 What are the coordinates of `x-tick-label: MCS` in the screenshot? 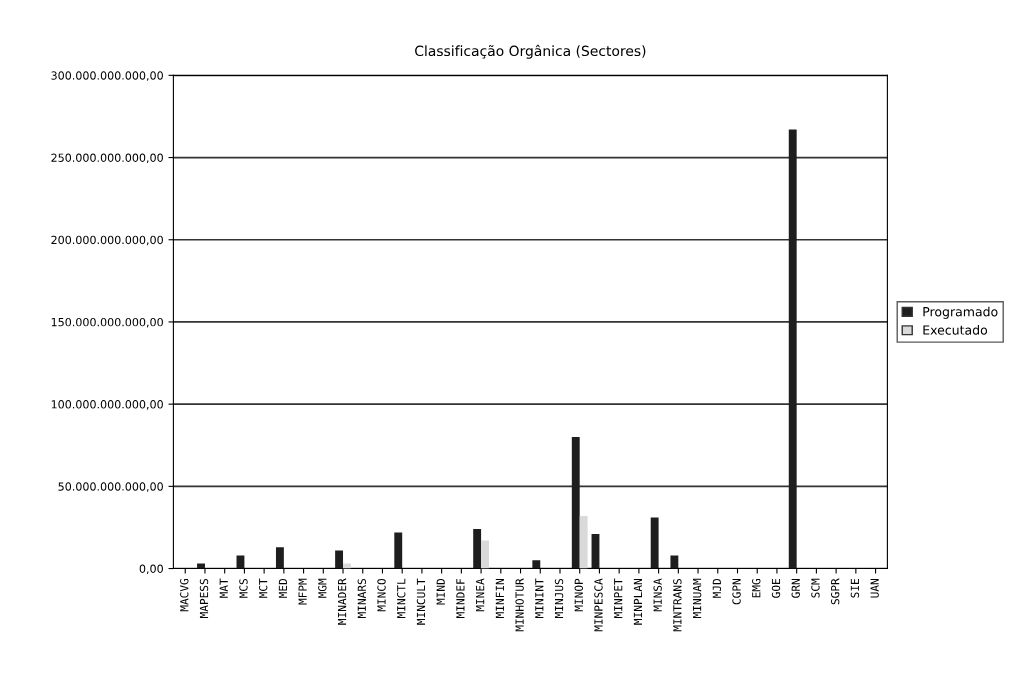 It's located at (243, 588).